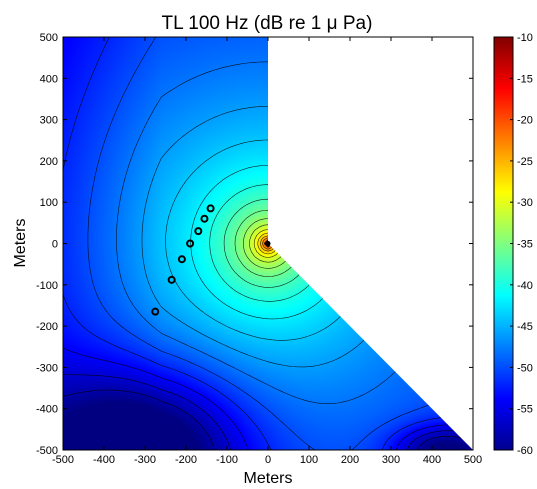 This screenshot has width=537, height=489. Describe the element at coordinates (391, 460) in the screenshot. I see `x-tick-label: 300` at that location.